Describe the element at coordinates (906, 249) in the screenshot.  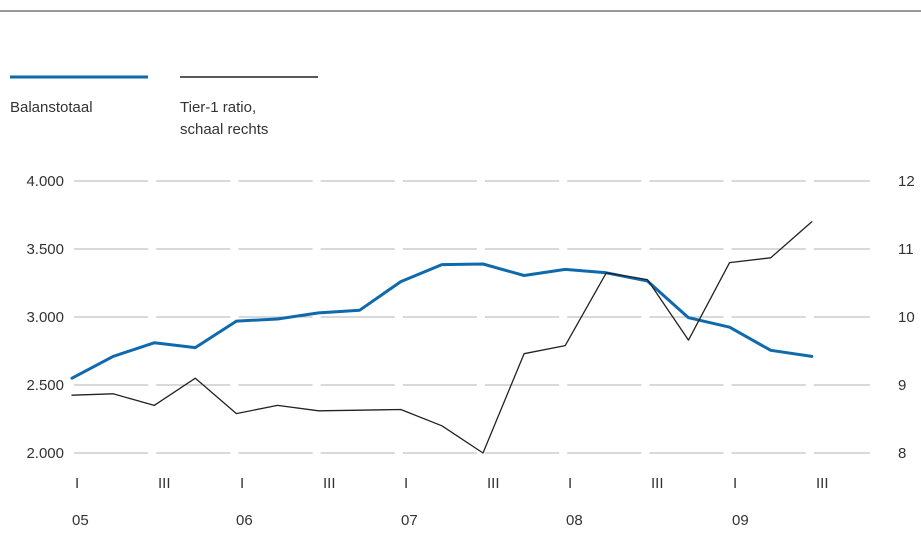
I see `y-right-tick-label: 11` at that location.